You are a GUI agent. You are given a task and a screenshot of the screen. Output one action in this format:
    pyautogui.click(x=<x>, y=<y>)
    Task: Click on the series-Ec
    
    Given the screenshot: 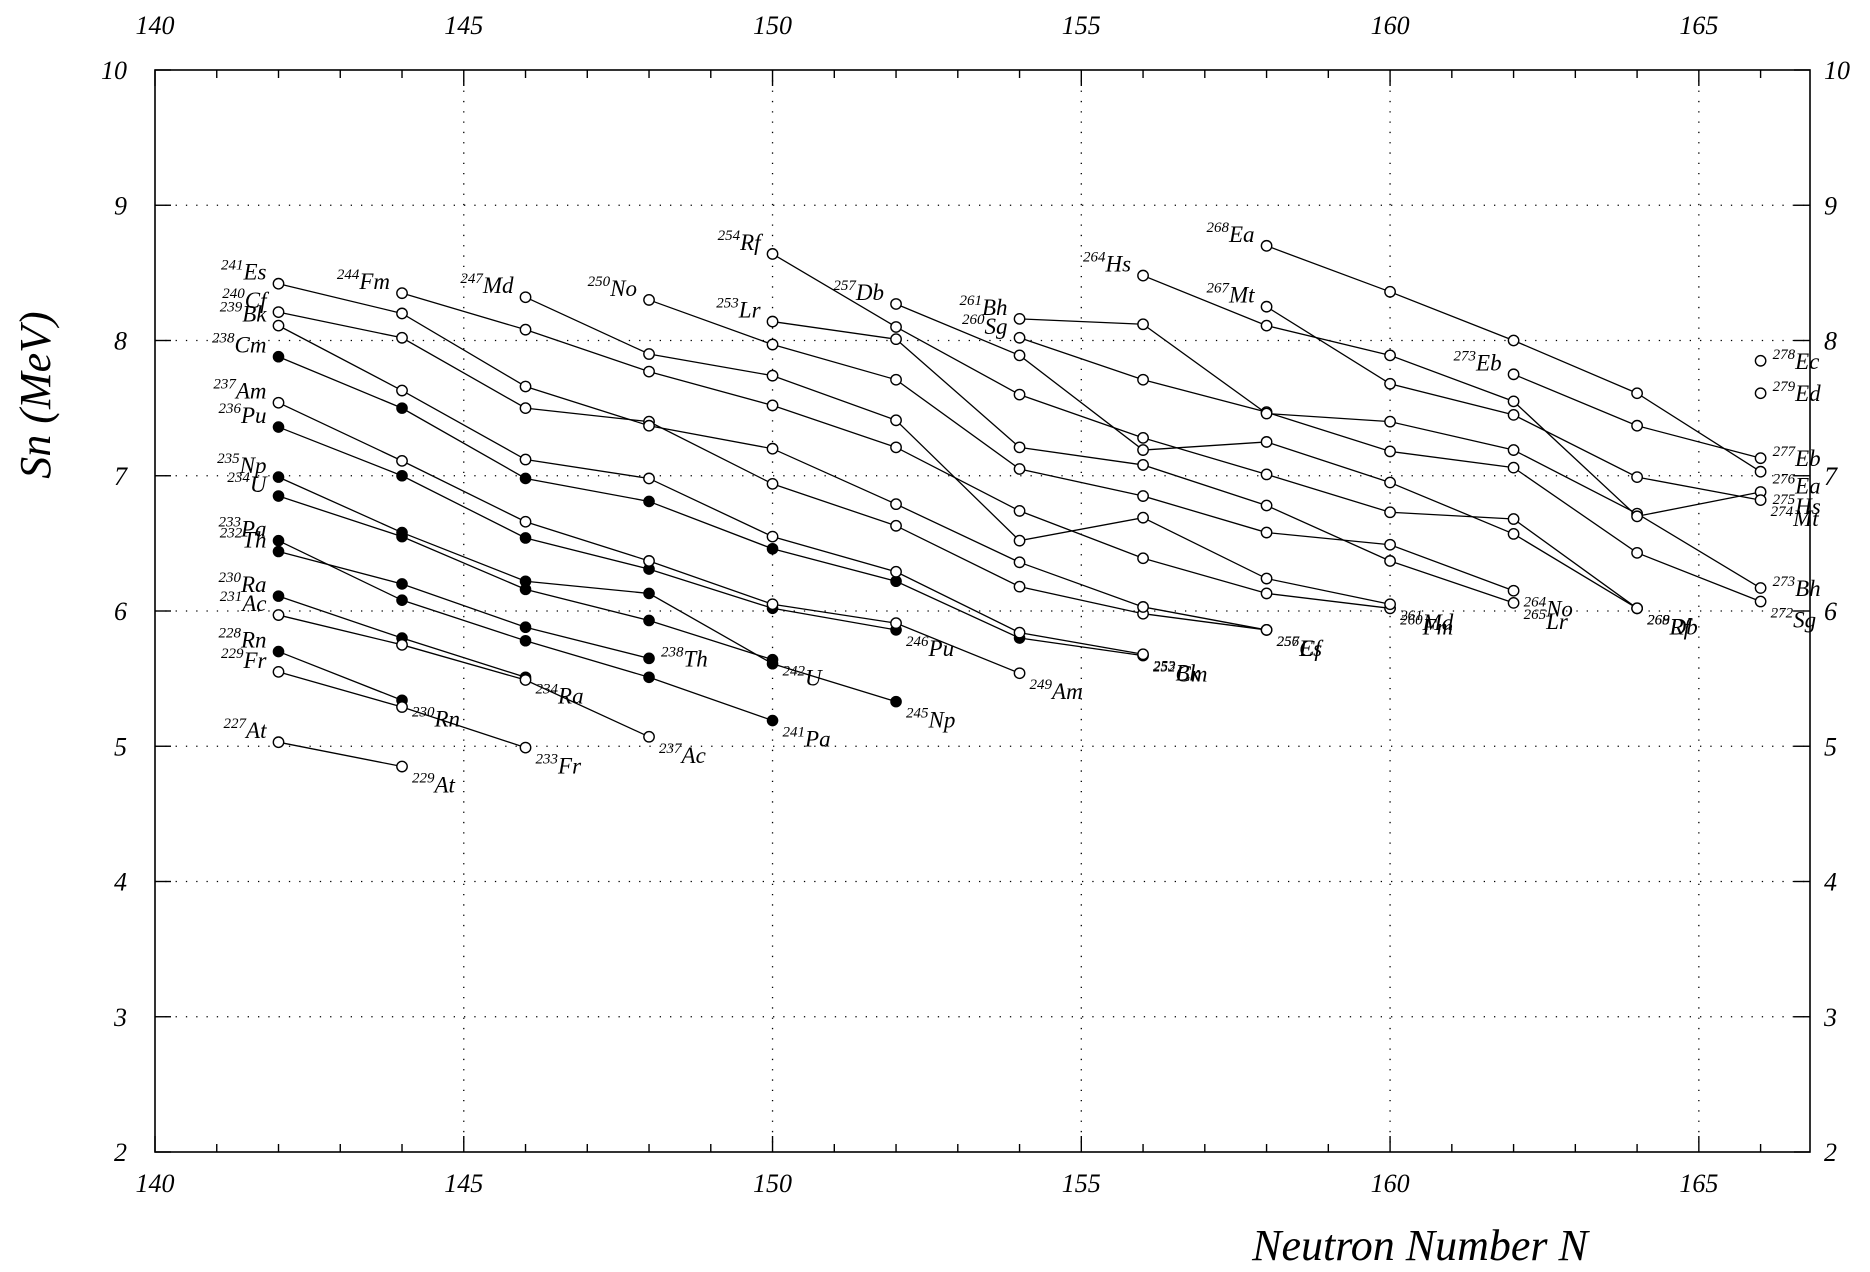 What is the action you would take?
    pyautogui.click(x=1760, y=360)
    